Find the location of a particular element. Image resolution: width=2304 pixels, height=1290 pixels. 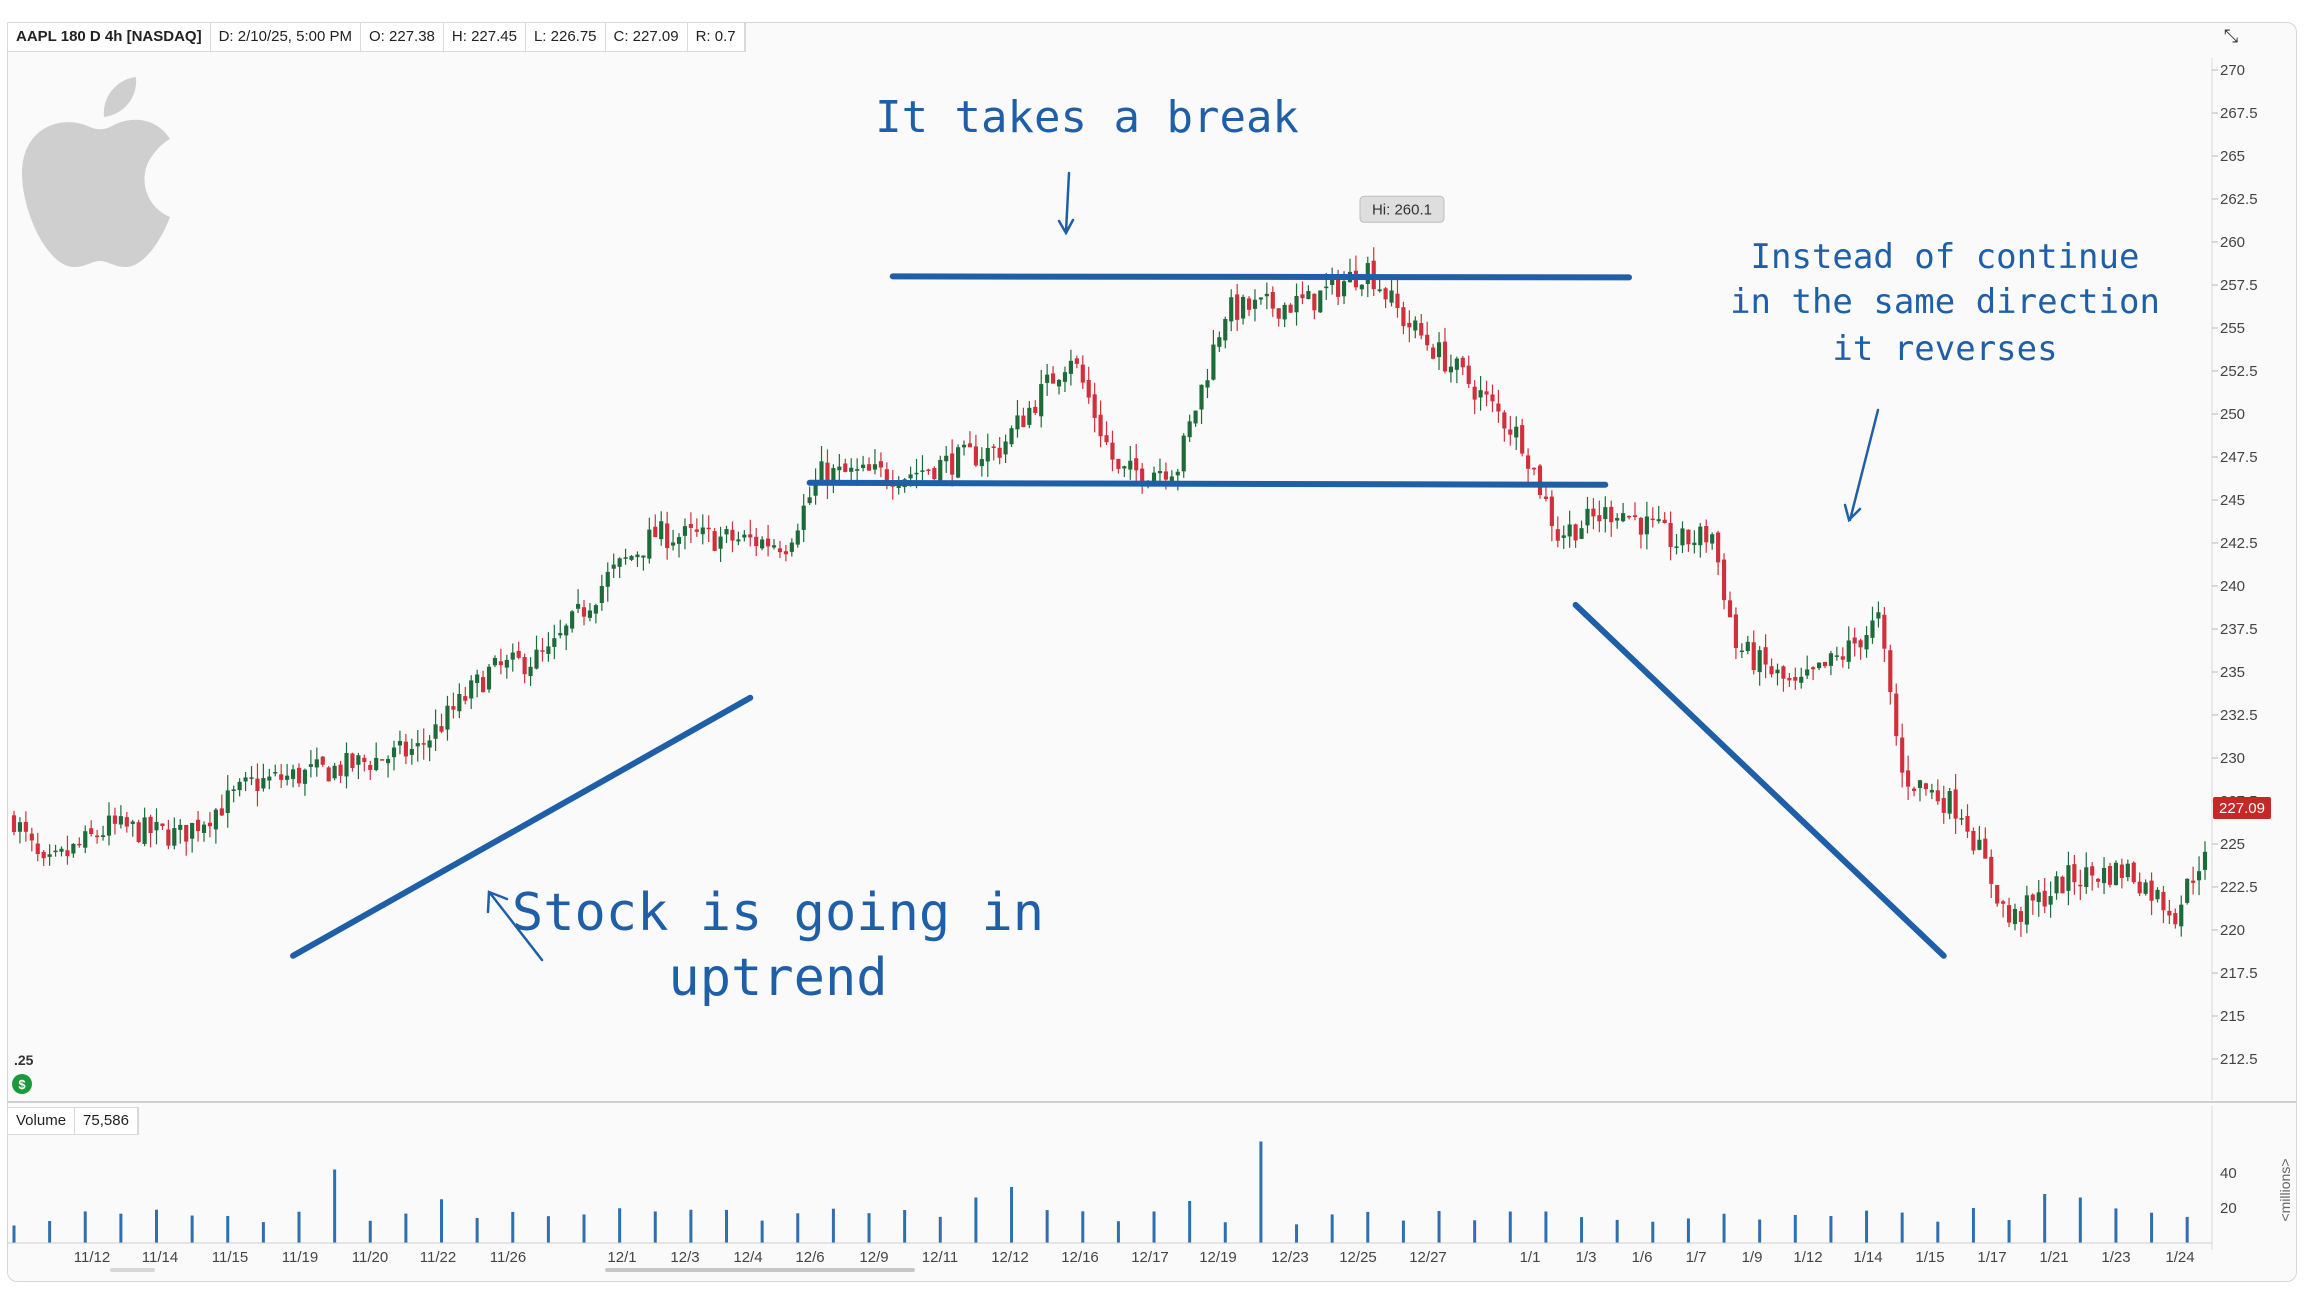

date-tick-label: 1/7 is located at coordinates (1696, 1257).